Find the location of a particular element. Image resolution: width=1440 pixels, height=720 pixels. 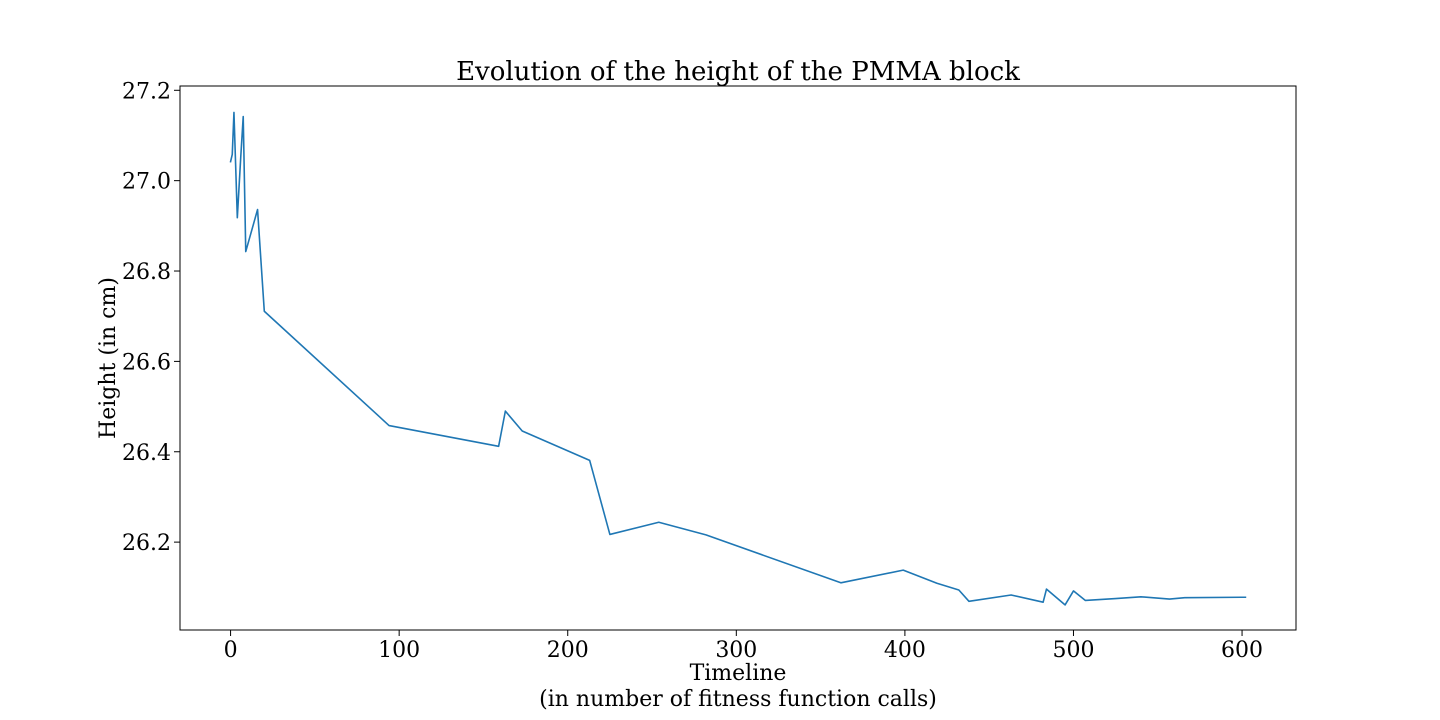

y-tick-label: 26.8 is located at coordinates (146, 272).